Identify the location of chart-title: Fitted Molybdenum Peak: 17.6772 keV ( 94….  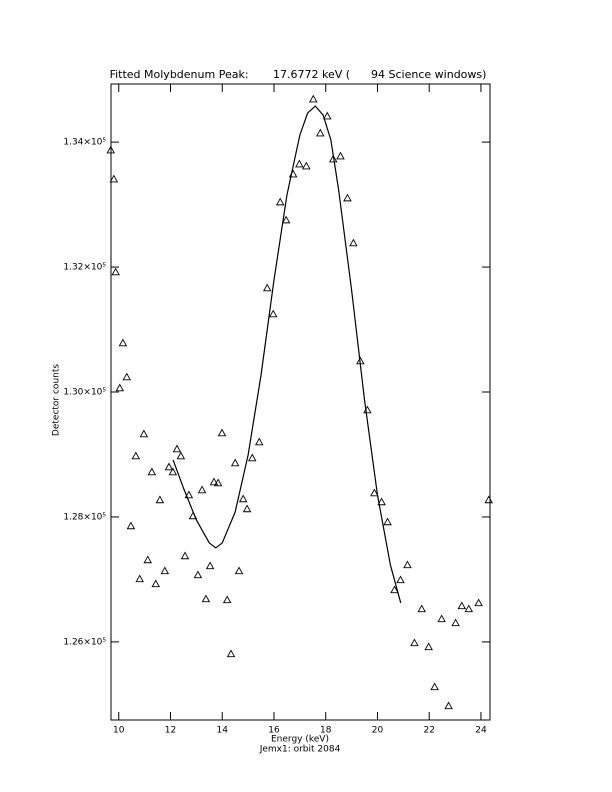
(298, 74).